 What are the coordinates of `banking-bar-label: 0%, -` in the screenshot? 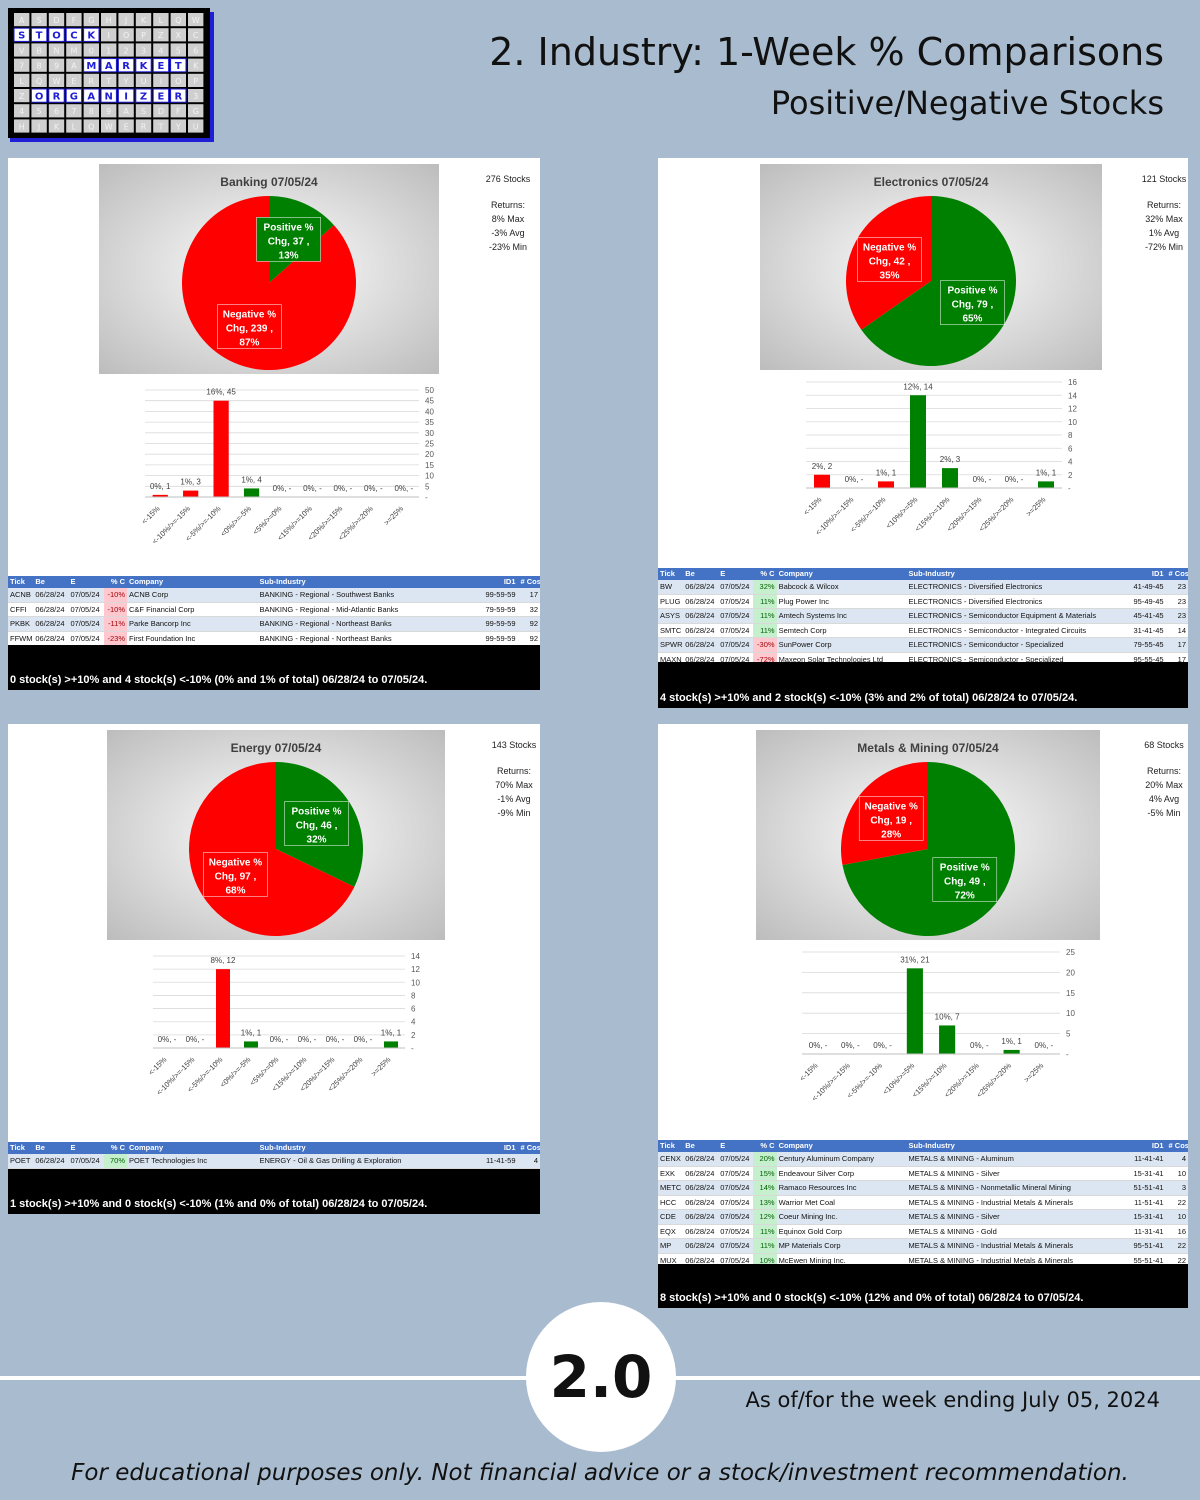 It's located at (343, 488).